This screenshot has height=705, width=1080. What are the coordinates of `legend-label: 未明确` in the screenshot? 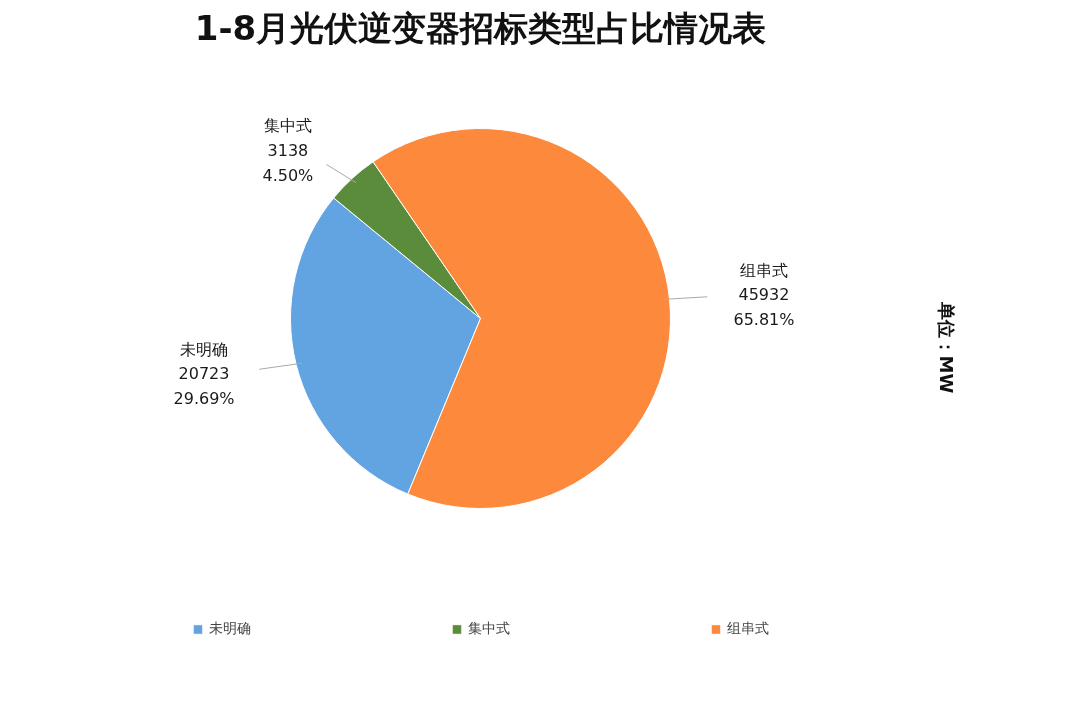 It's located at (229, 629).